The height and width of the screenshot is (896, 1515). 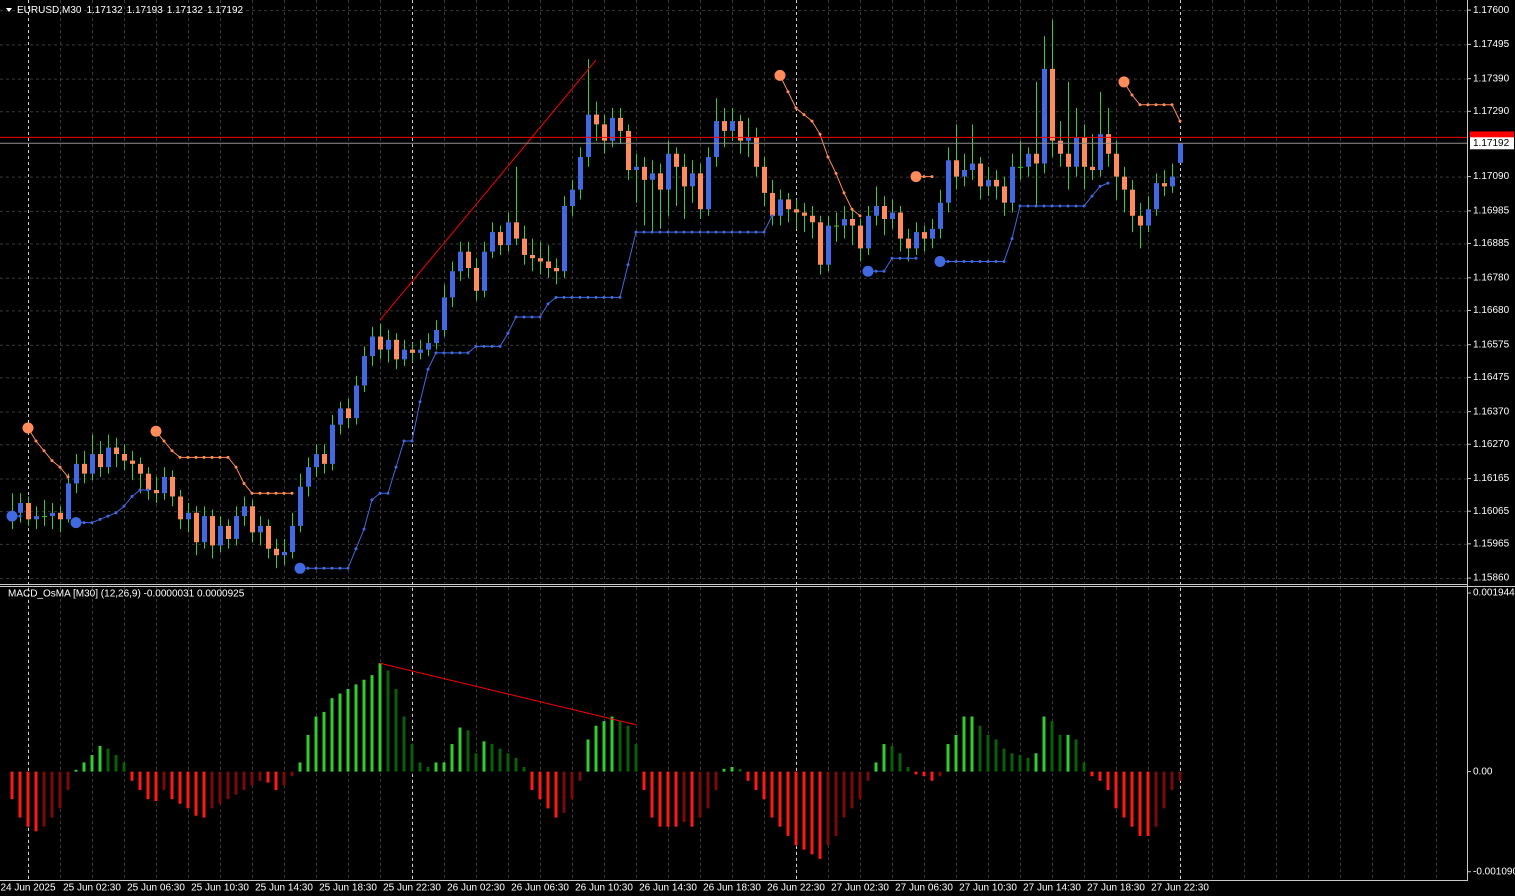 I want to click on x-tick-label: 27 Jun 18:30, so click(x=1116, y=888).